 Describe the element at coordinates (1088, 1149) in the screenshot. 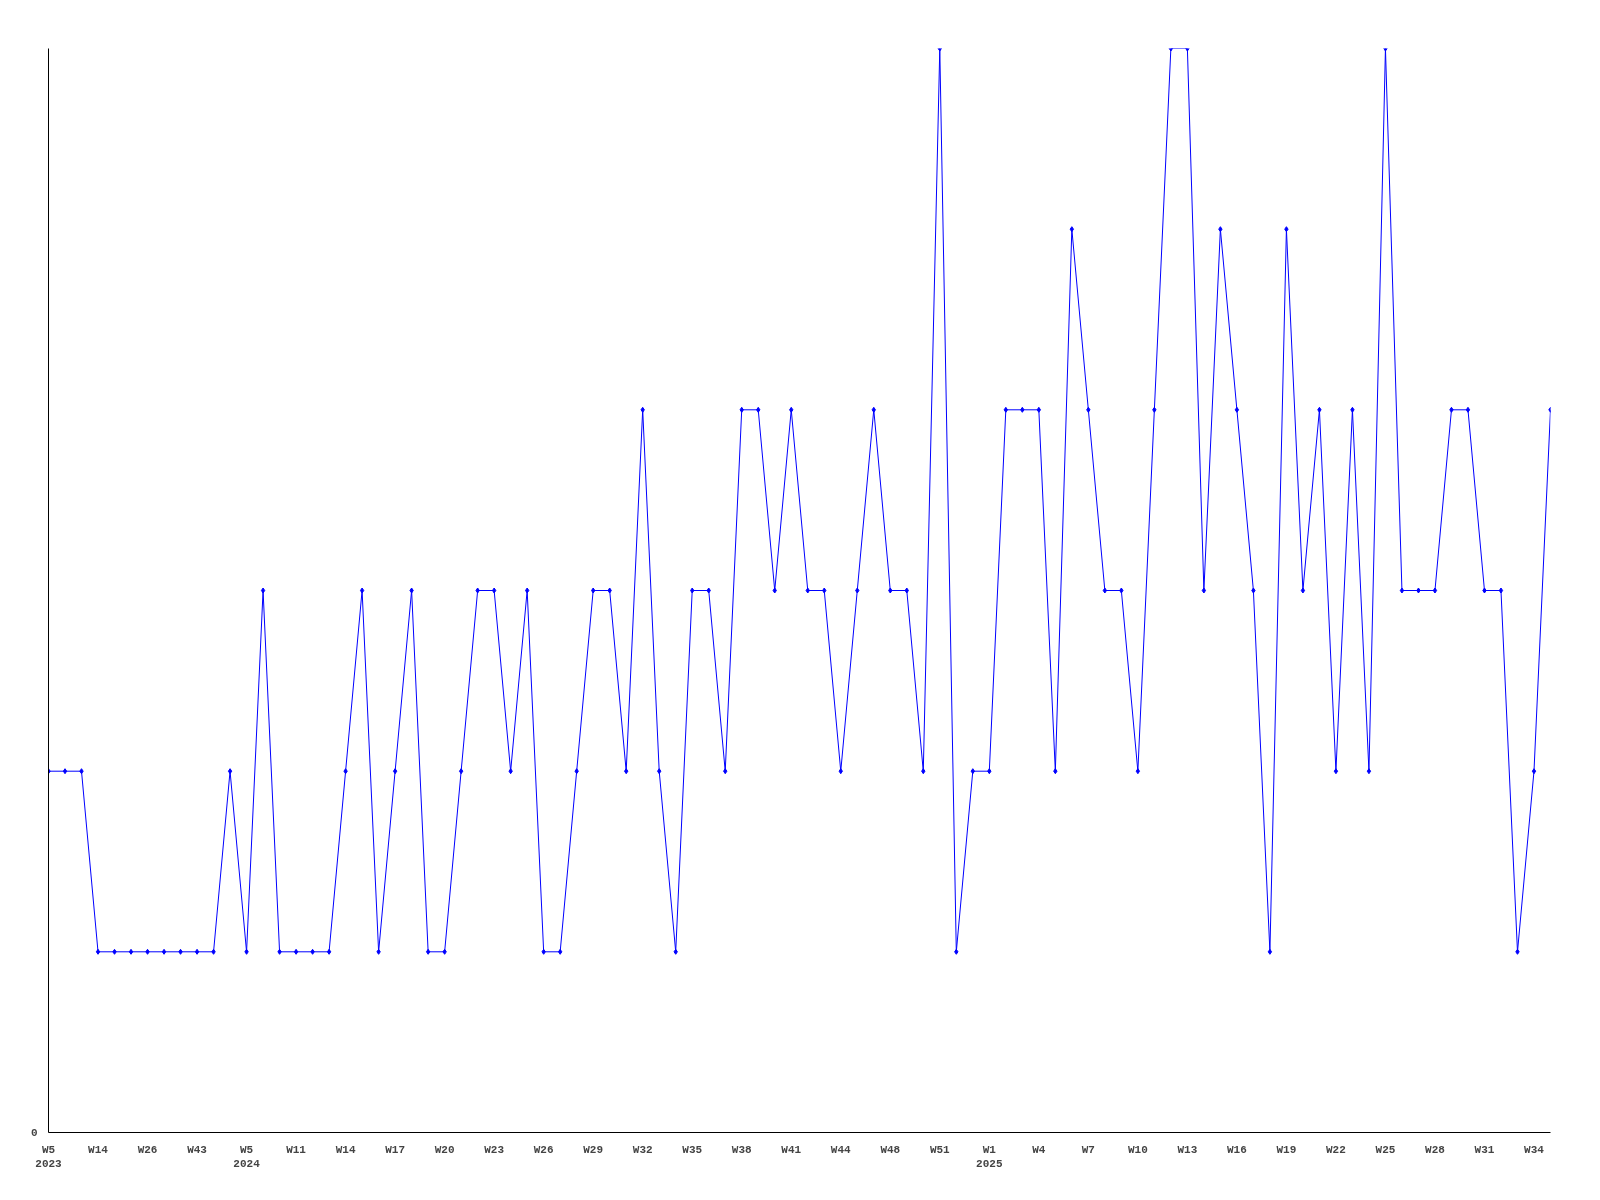

I see `x-tick-label: W7` at that location.